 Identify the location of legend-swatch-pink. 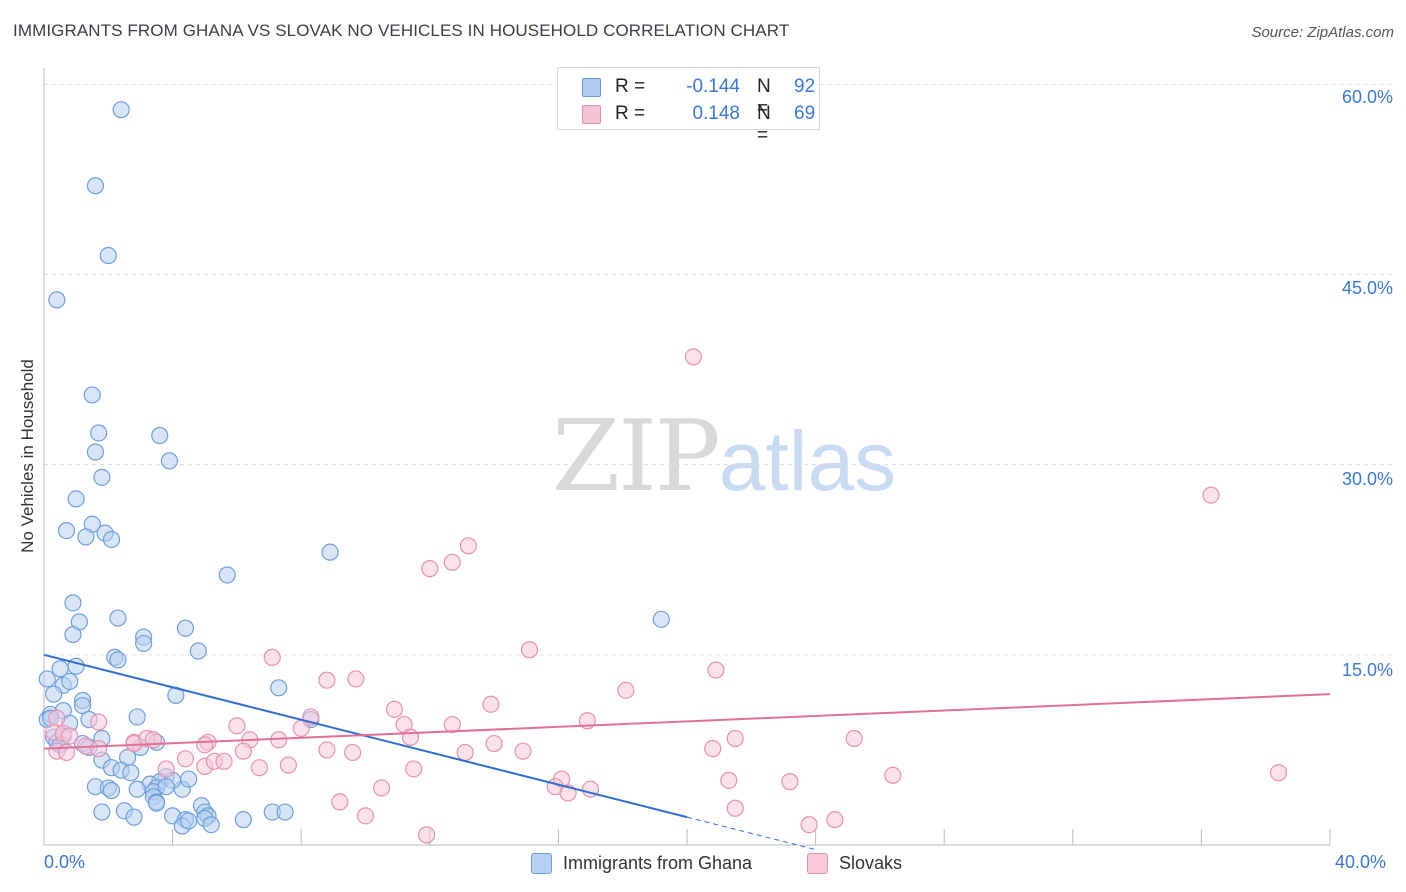
(817, 863).